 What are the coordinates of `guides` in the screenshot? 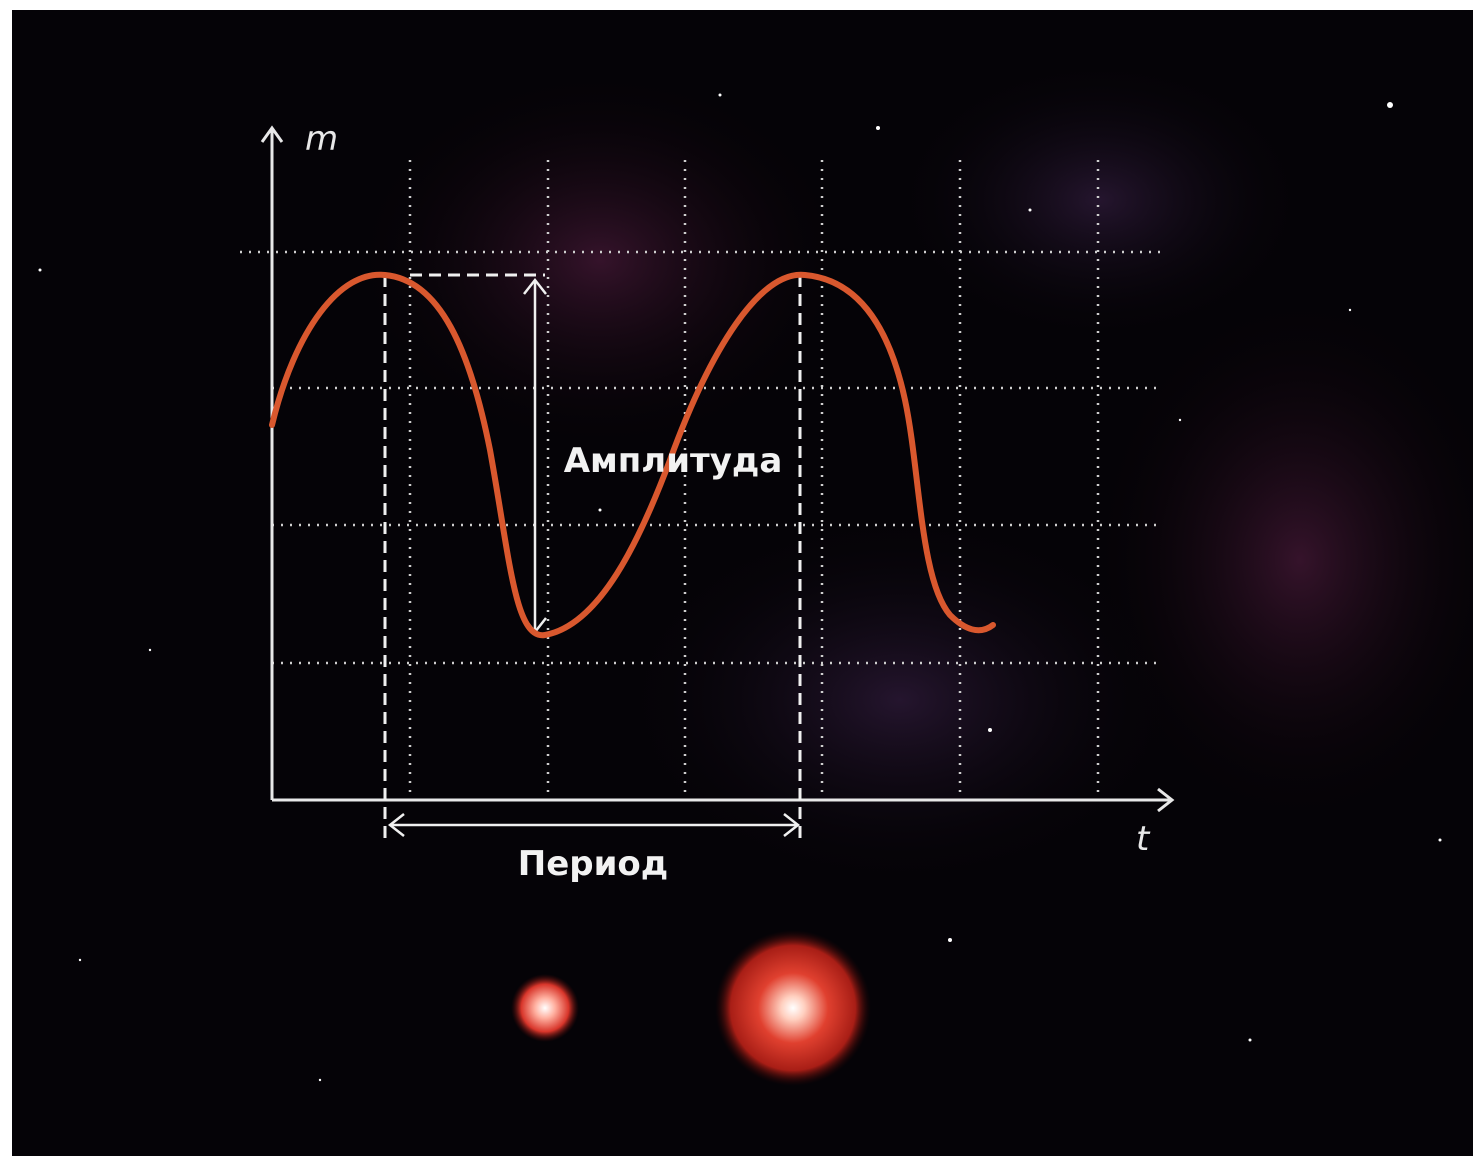 It's located at (592, 556).